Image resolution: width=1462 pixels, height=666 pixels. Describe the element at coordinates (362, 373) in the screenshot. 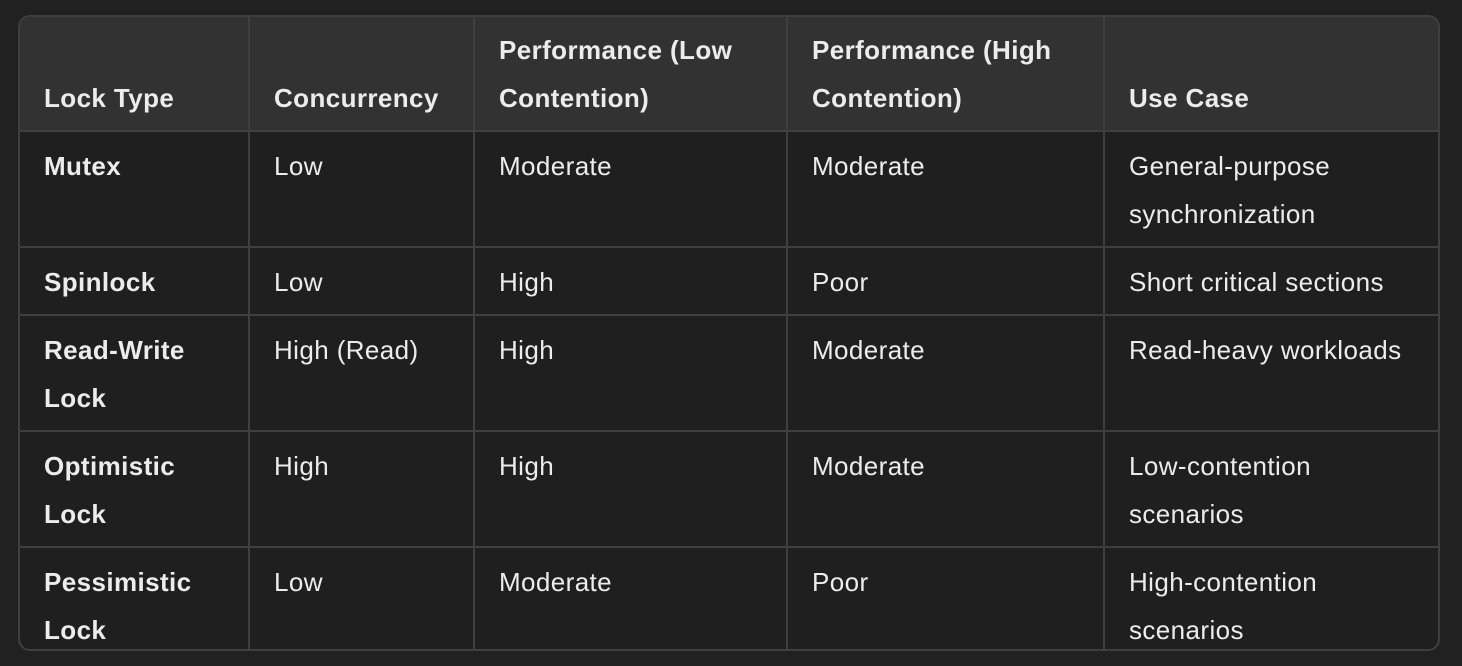

I see `cell-concurrency: High (Read)` at that location.